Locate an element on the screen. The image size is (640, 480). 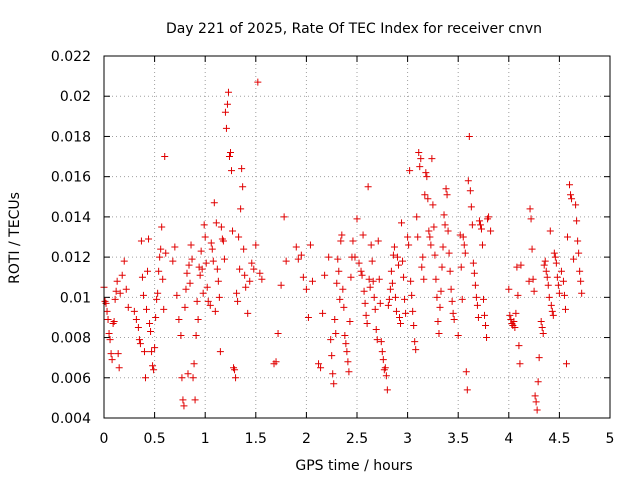
y-tick-label: 0.022 is located at coordinates (71, 57).